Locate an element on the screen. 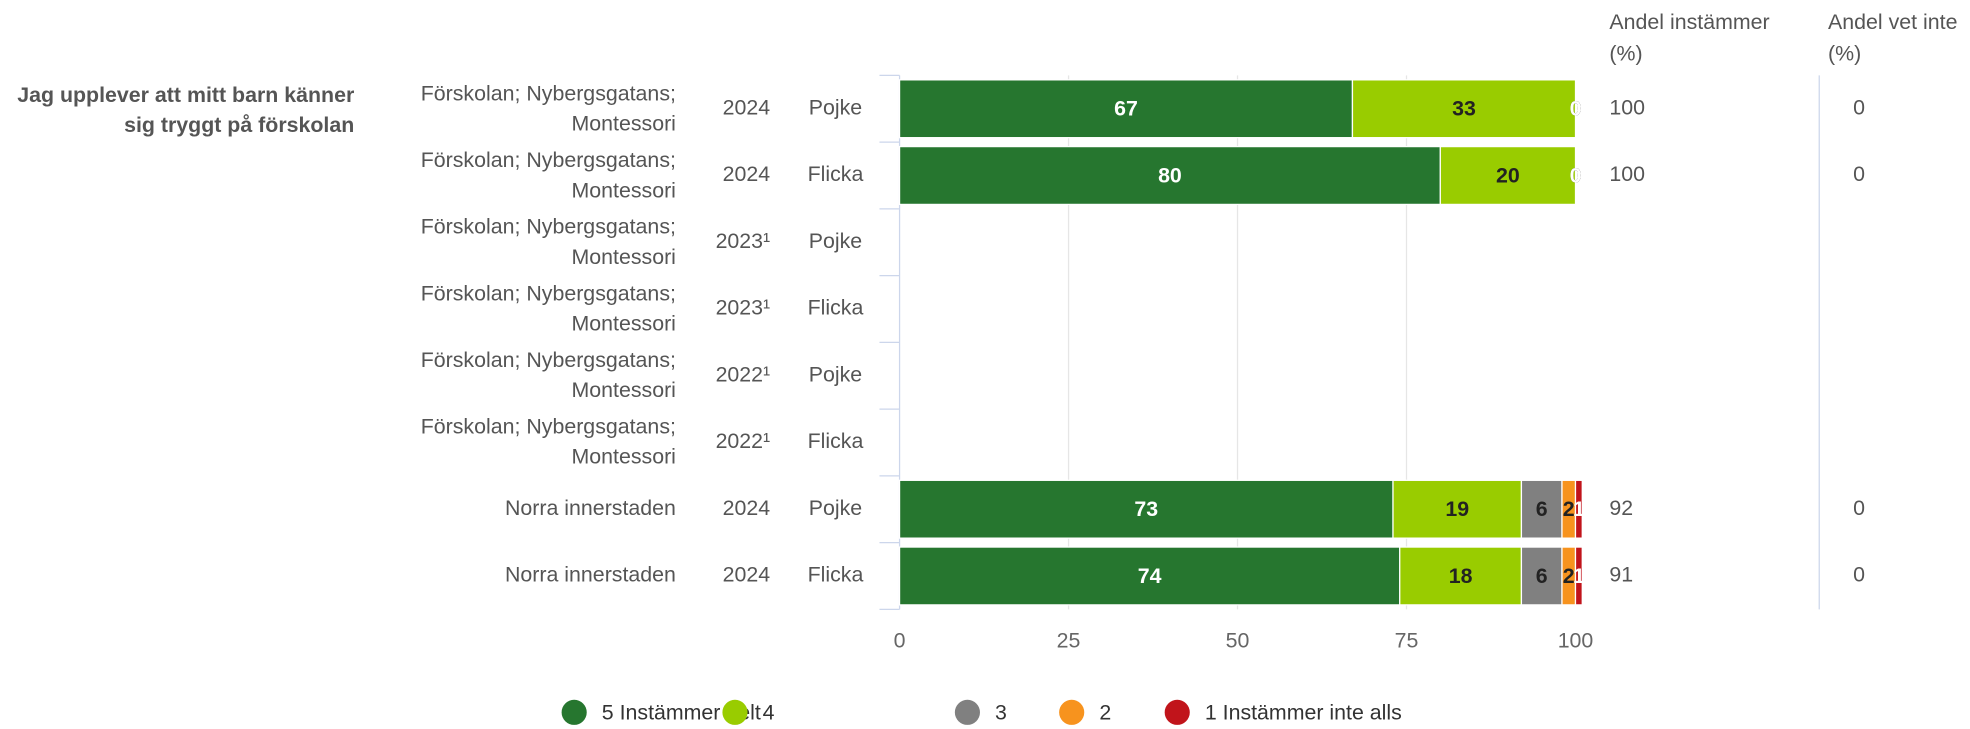 This screenshot has width=1970, height=729. value-label: 33 is located at coordinates (1464, 109).